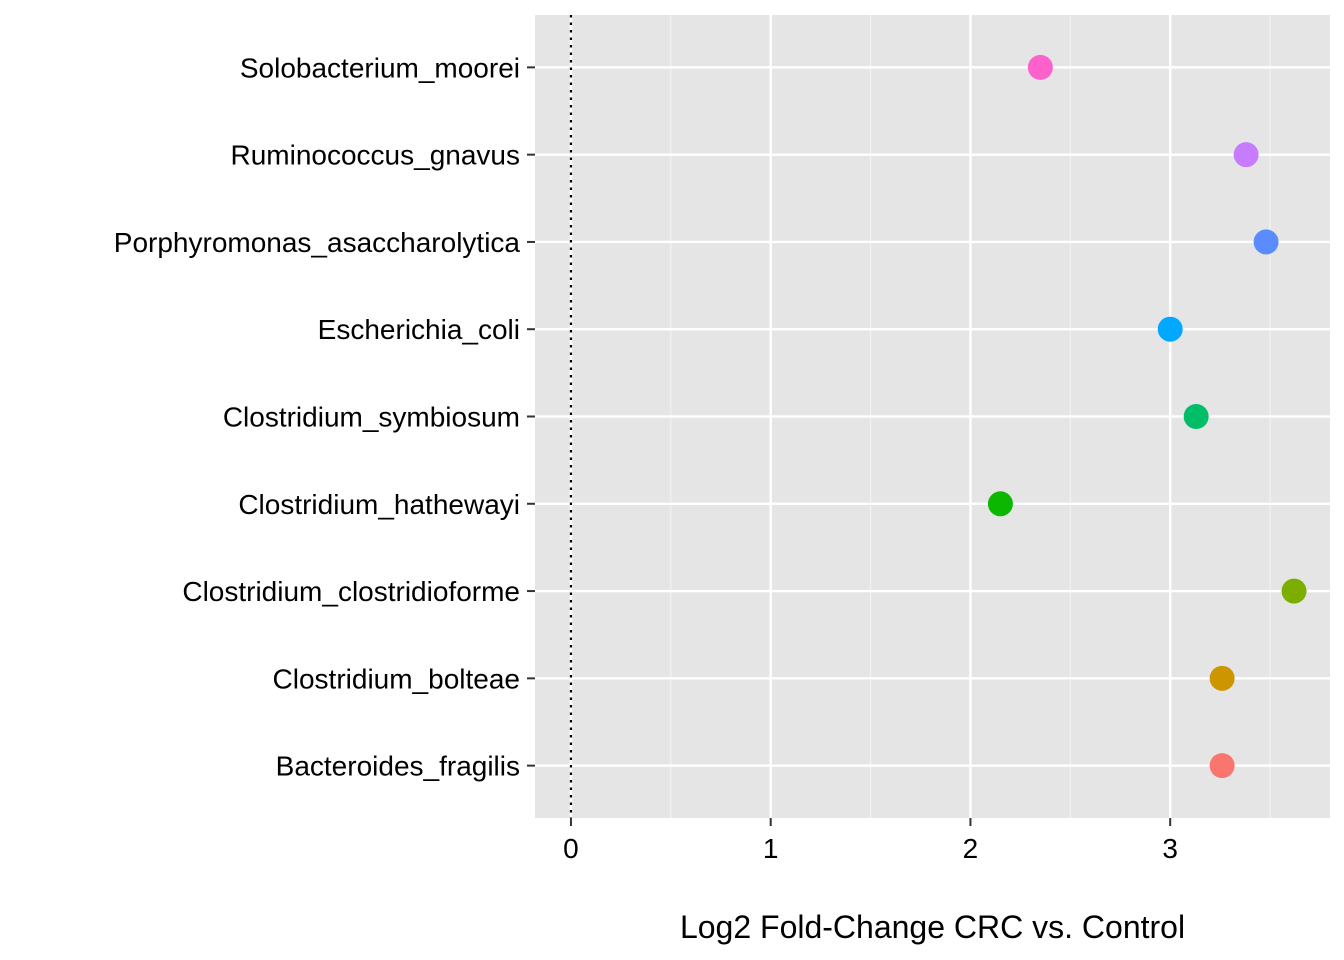 The width and height of the screenshot is (1344, 960). Describe the element at coordinates (771, 848) in the screenshot. I see `x-tick-label: 1` at that location.